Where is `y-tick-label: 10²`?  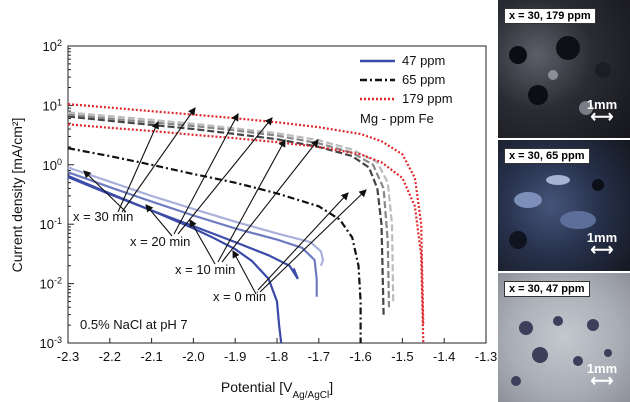 y-tick-label: 10² is located at coordinates (52, 46).